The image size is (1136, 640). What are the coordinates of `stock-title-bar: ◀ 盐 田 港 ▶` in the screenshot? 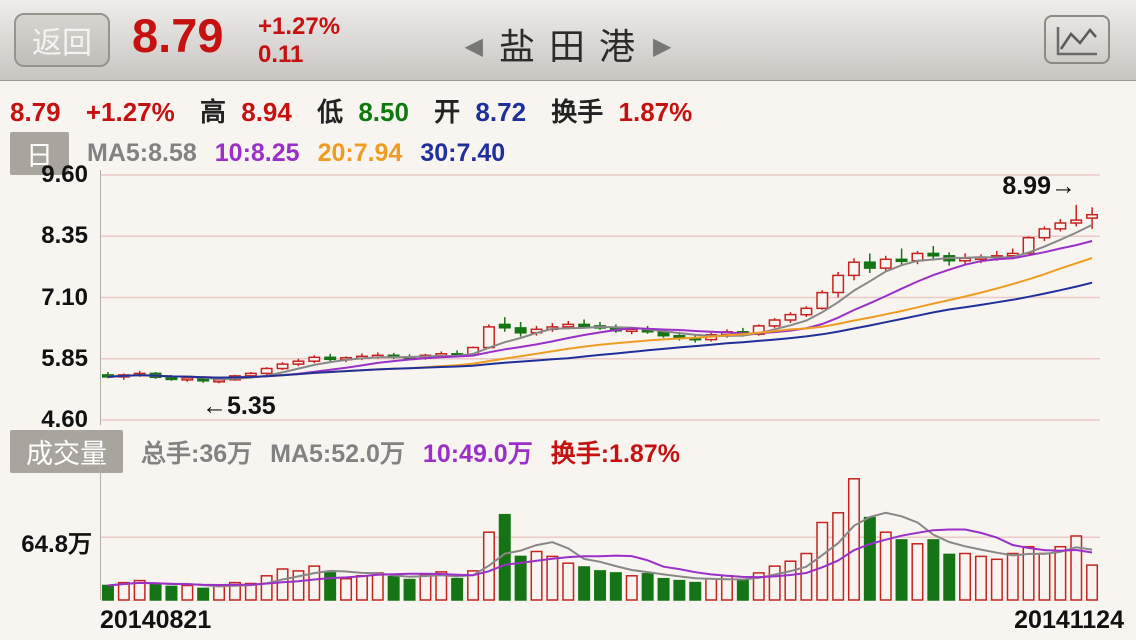 It's located at (568, 44).